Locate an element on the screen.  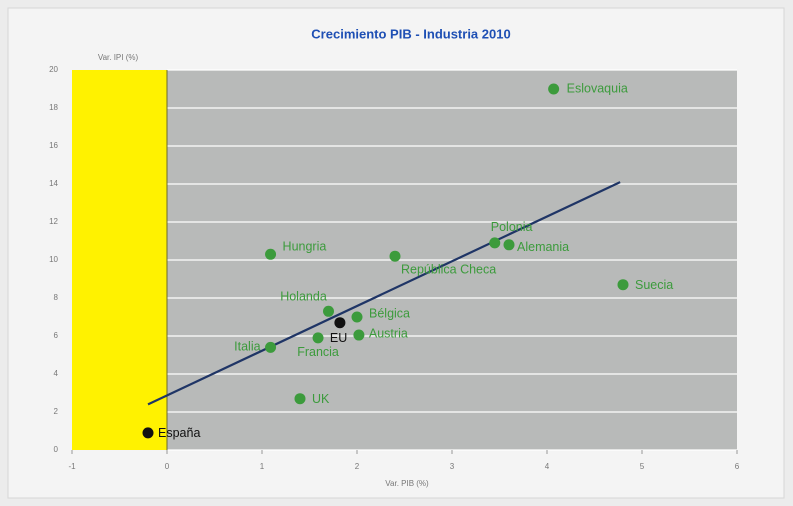
y-tick-label: 20 is located at coordinates (53, 69).